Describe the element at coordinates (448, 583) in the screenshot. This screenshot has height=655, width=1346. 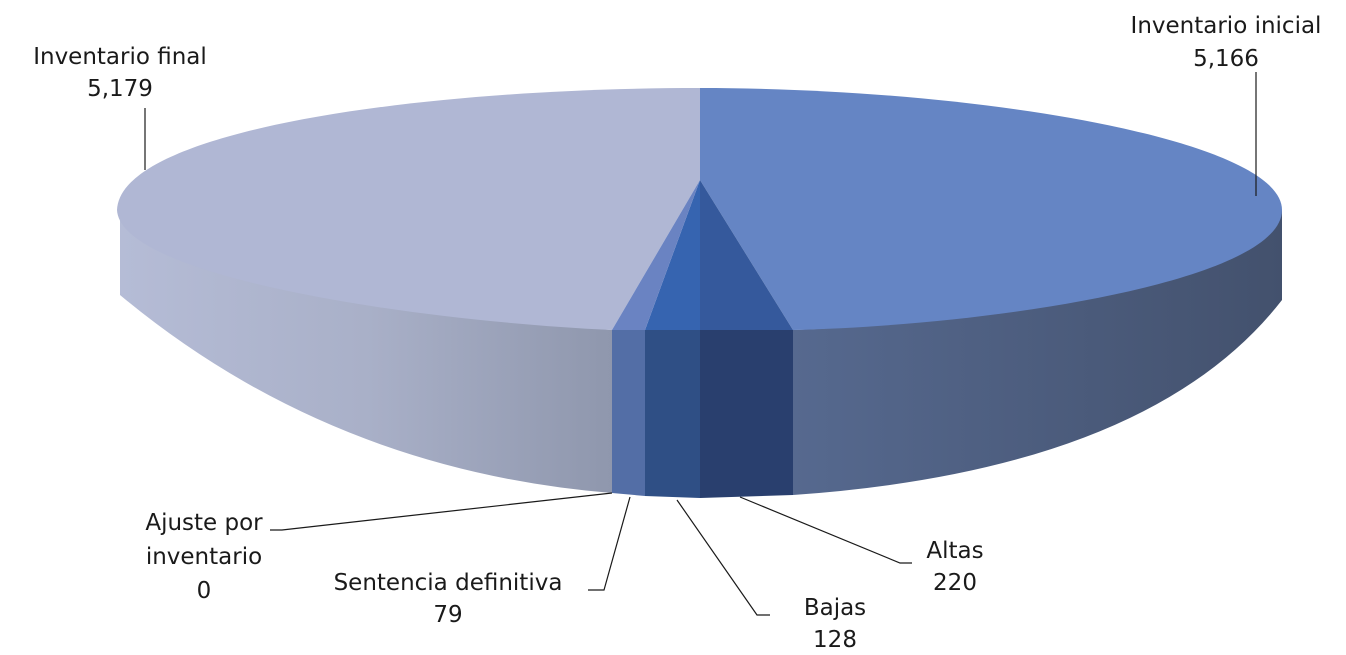
I see `data-label-category-sentencia-definitiva: Sentencia definitiva` at that location.